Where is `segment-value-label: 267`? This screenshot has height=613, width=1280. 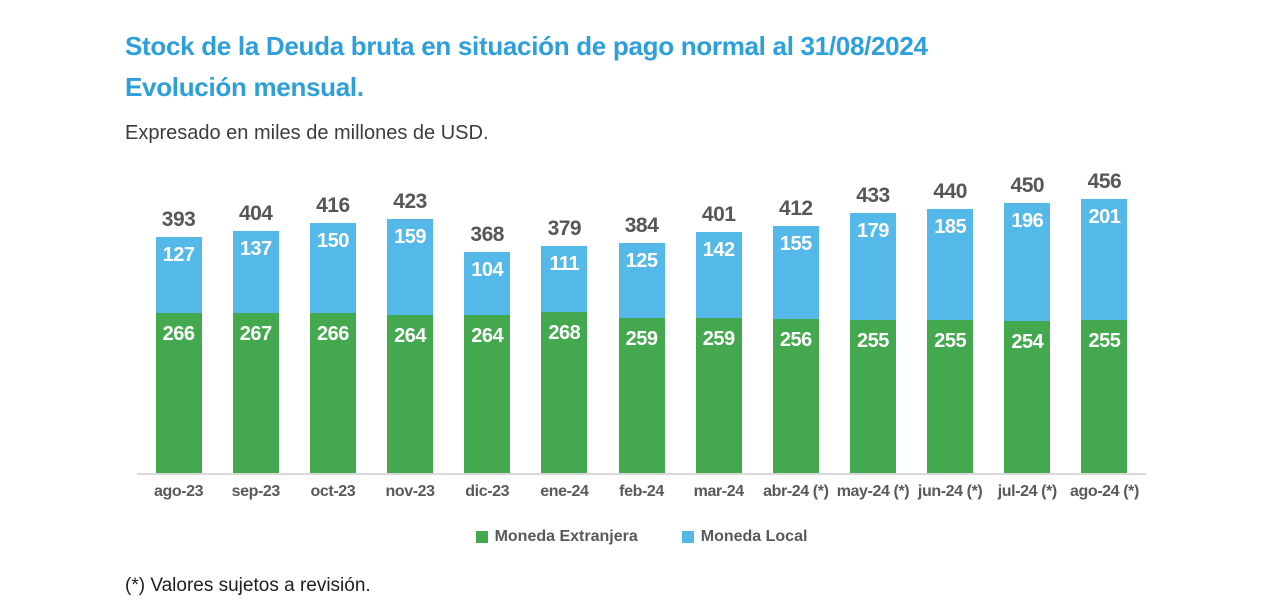 segment-value-label: 267 is located at coordinates (255, 333).